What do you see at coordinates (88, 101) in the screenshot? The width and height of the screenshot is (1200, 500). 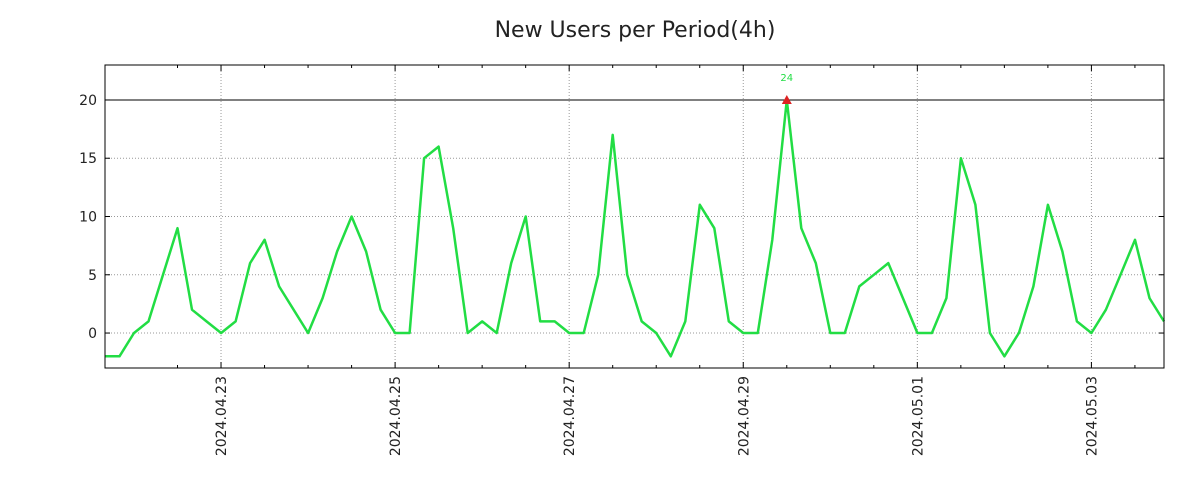 I see `y-tick-label: 20` at bounding box center [88, 101].